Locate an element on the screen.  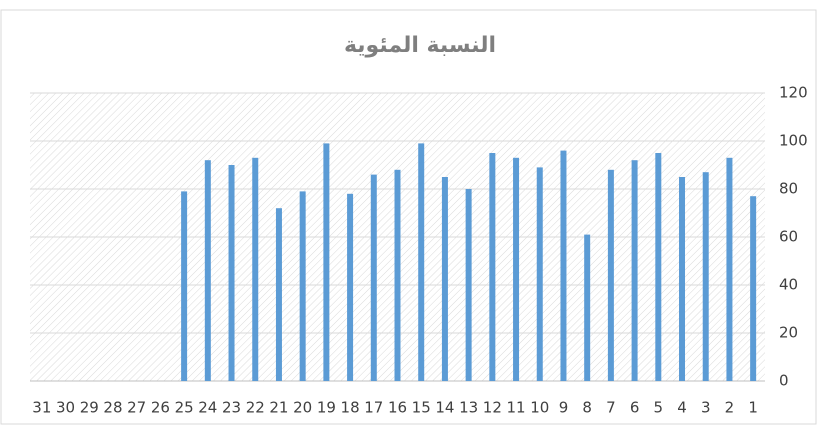
x-tick-label: 12 is located at coordinates (492, 408).